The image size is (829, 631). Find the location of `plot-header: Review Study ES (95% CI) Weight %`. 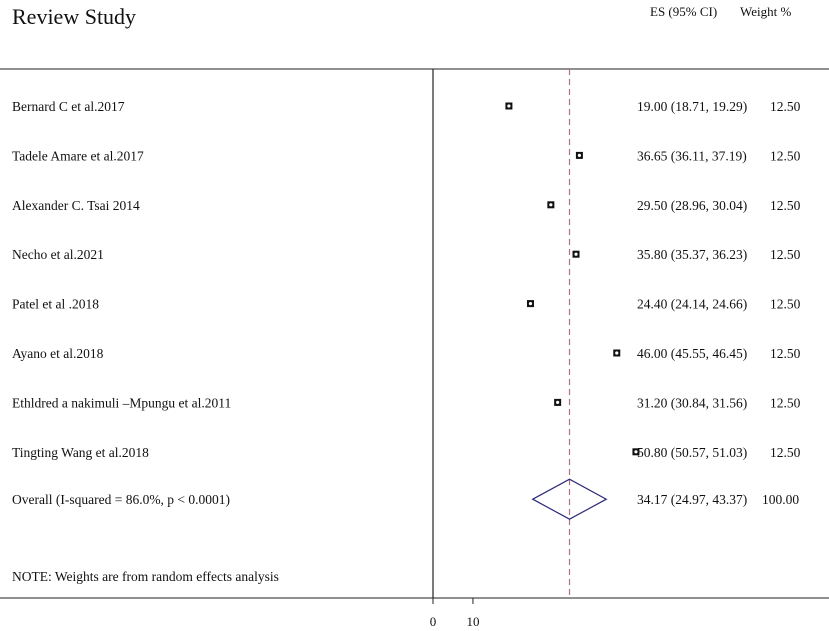

plot-header: Review Study ES (95% CI) Weight % is located at coordinates (401, 16).